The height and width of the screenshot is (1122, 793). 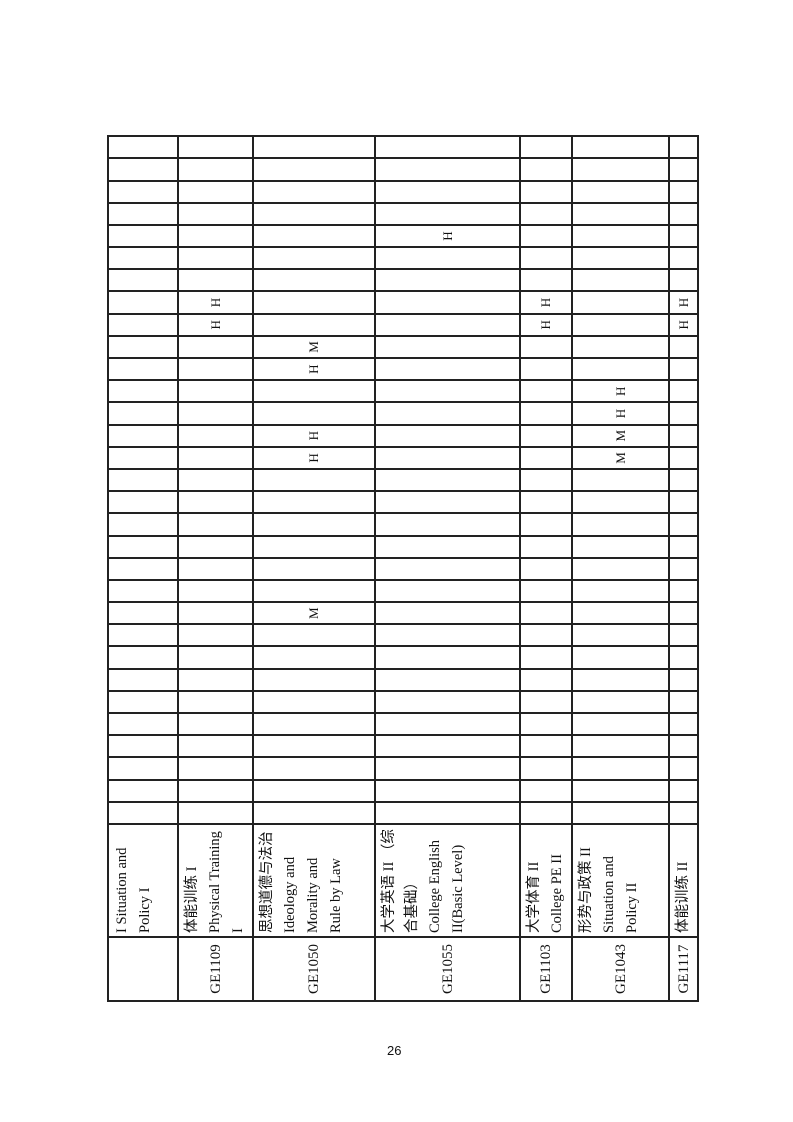 What do you see at coordinates (314, 969) in the screenshot?
I see `course-code: GE1050` at bounding box center [314, 969].